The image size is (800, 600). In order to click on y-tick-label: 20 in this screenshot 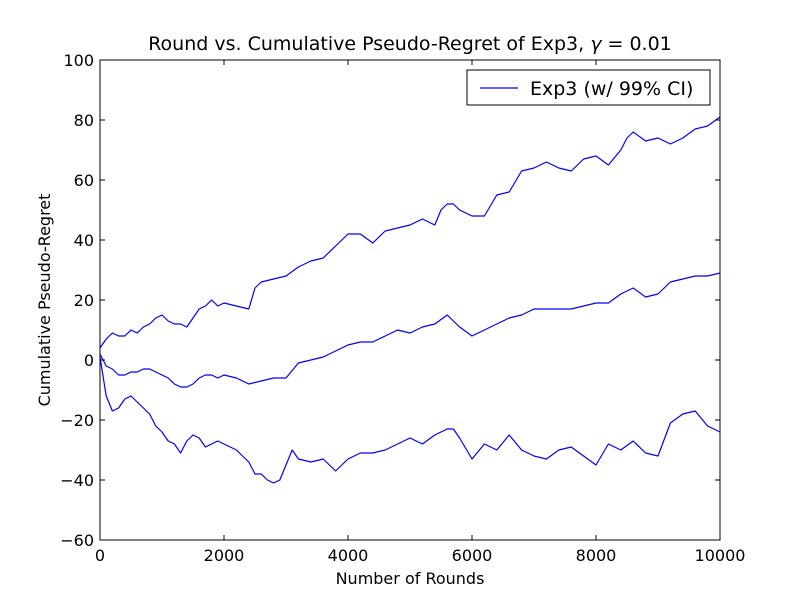, I will do `click(84, 300)`.